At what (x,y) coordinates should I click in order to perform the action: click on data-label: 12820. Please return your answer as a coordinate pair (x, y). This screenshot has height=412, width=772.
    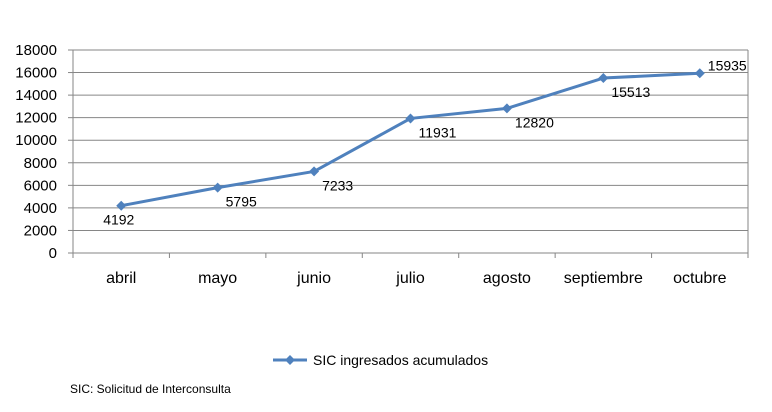
    Looking at the image, I should click on (534, 122).